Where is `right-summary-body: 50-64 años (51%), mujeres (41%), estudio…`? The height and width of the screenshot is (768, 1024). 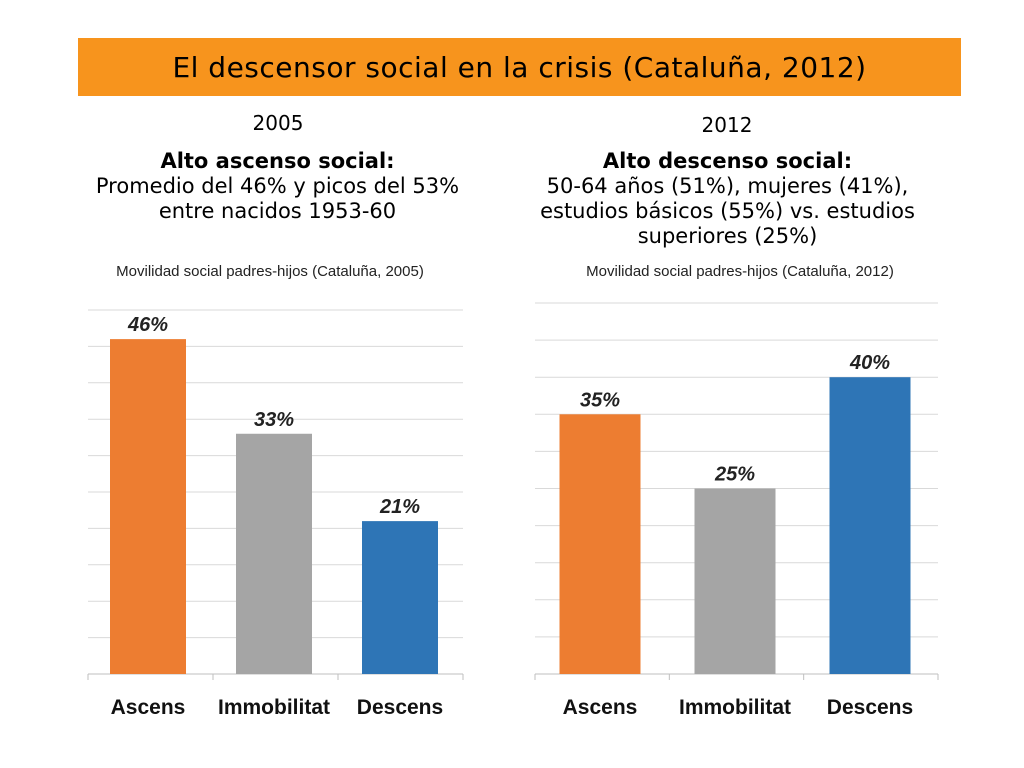
right-summary-body: 50-64 años (51%), mujeres (41%), estudio… is located at coordinates (727, 211).